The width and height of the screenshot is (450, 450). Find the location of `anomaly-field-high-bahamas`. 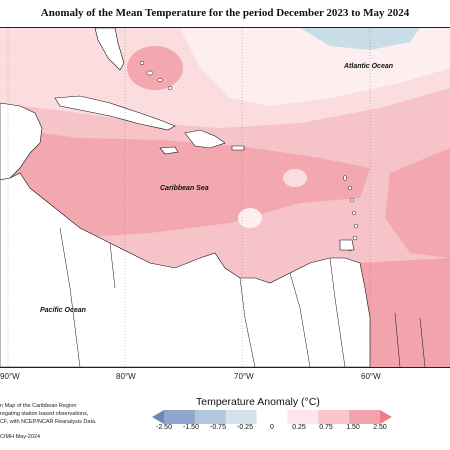

anomaly-field-high-bahamas is located at coordinates (155, 68).